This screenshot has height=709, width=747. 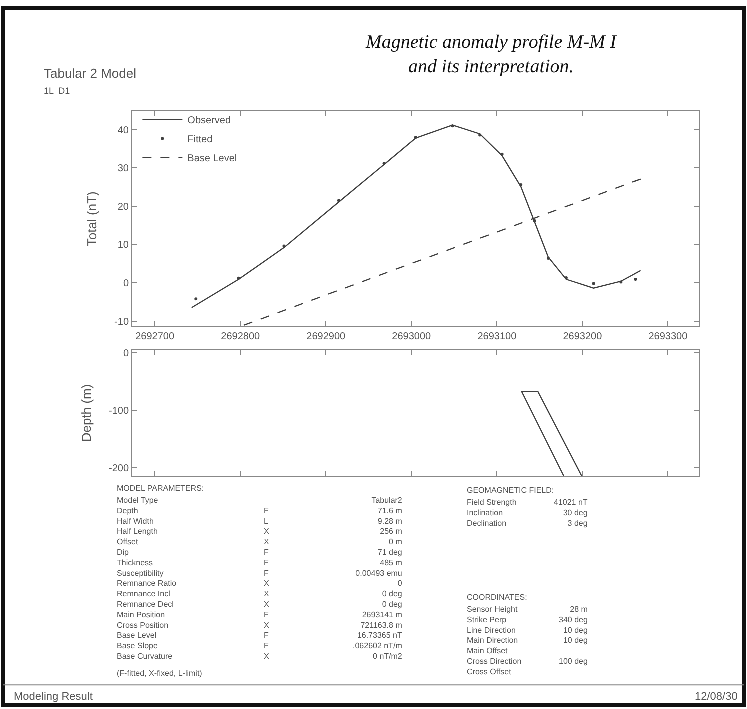 What do you see at coordinates (498, 337) in the screenshot?
I see `x-tick-label: 2693100` at bounding box center [498, 337].